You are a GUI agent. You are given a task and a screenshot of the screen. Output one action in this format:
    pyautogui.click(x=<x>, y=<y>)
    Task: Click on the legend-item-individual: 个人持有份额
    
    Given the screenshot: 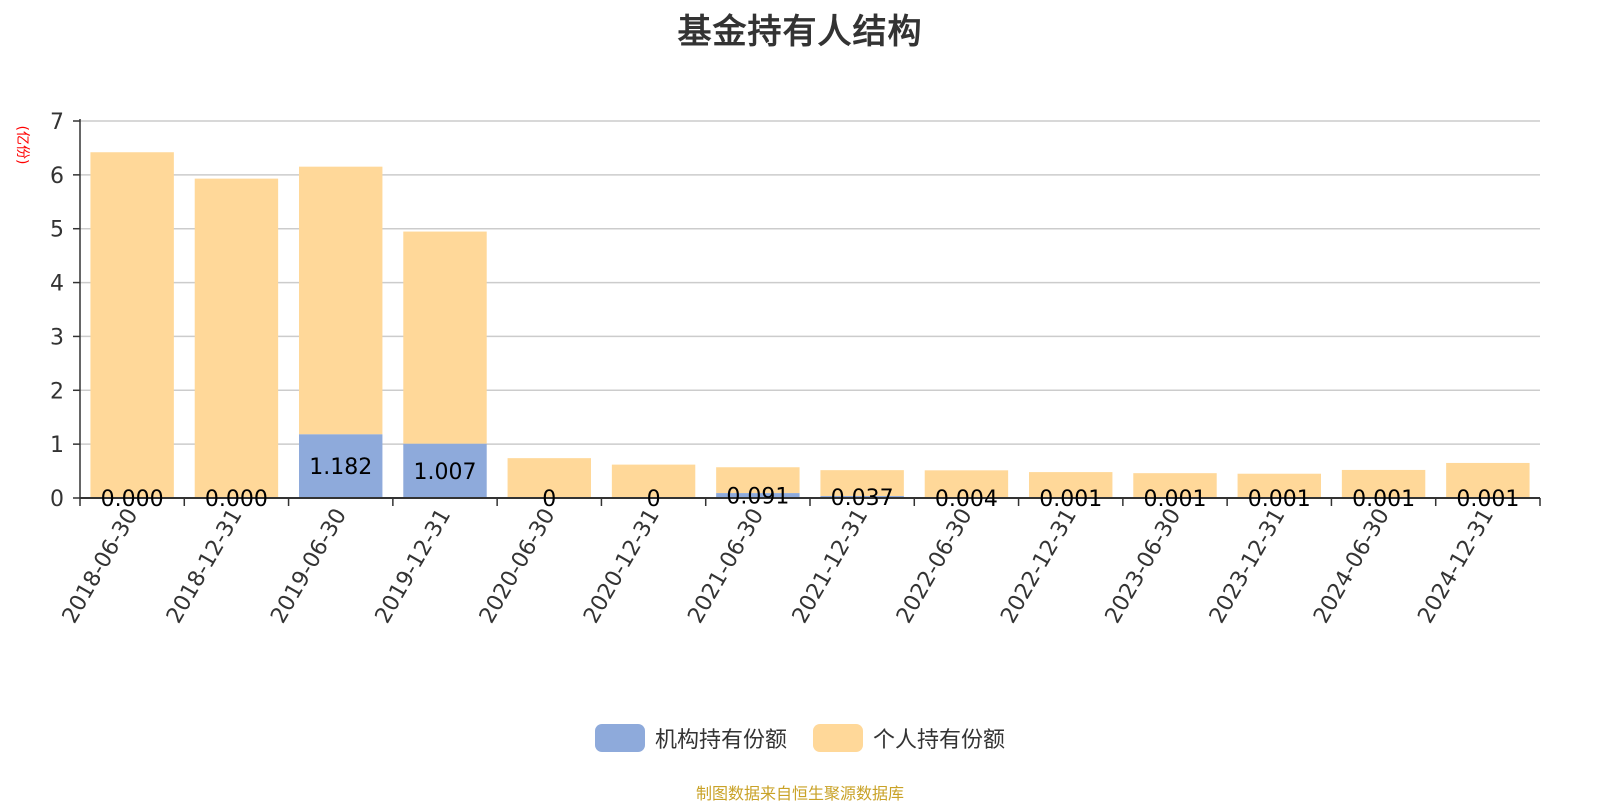 What is the action you would take?
    pyautogui.click(x=909, y=738)
    